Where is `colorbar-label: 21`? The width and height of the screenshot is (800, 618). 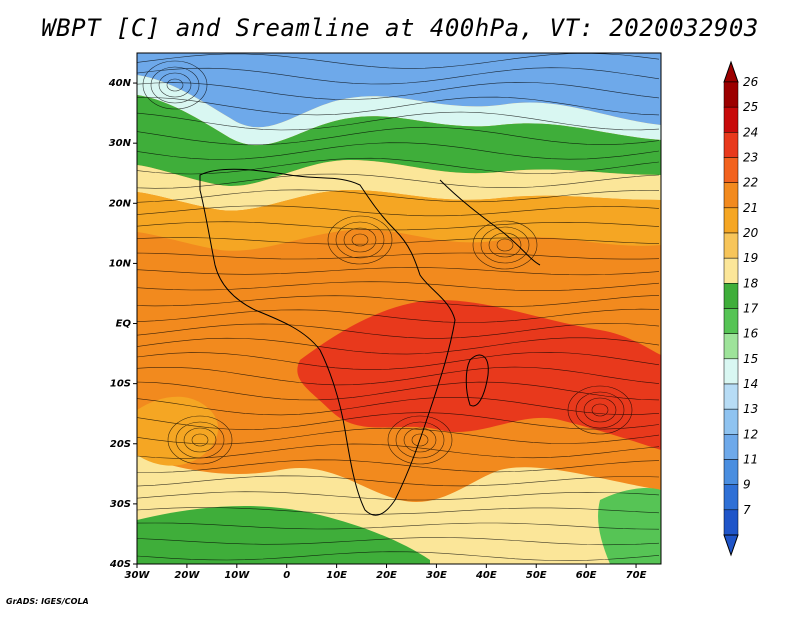 colorbar-label: 21 is located at coordinates (750, 208).